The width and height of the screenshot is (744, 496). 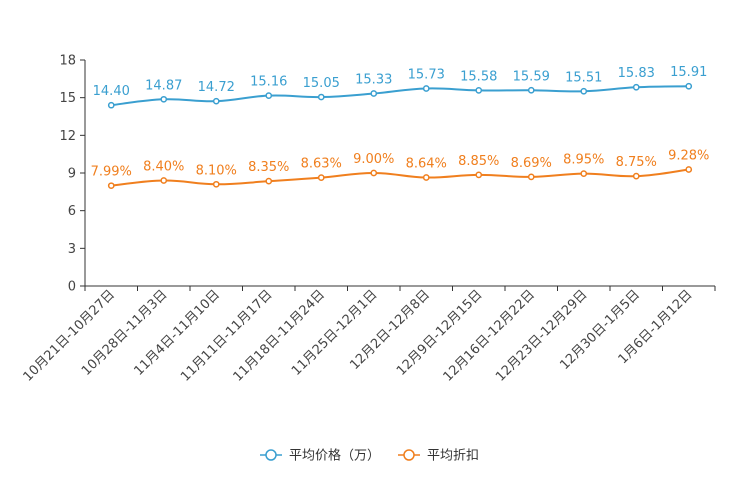 I want to click on data-label: 14.87, so click(x=163, y=85).